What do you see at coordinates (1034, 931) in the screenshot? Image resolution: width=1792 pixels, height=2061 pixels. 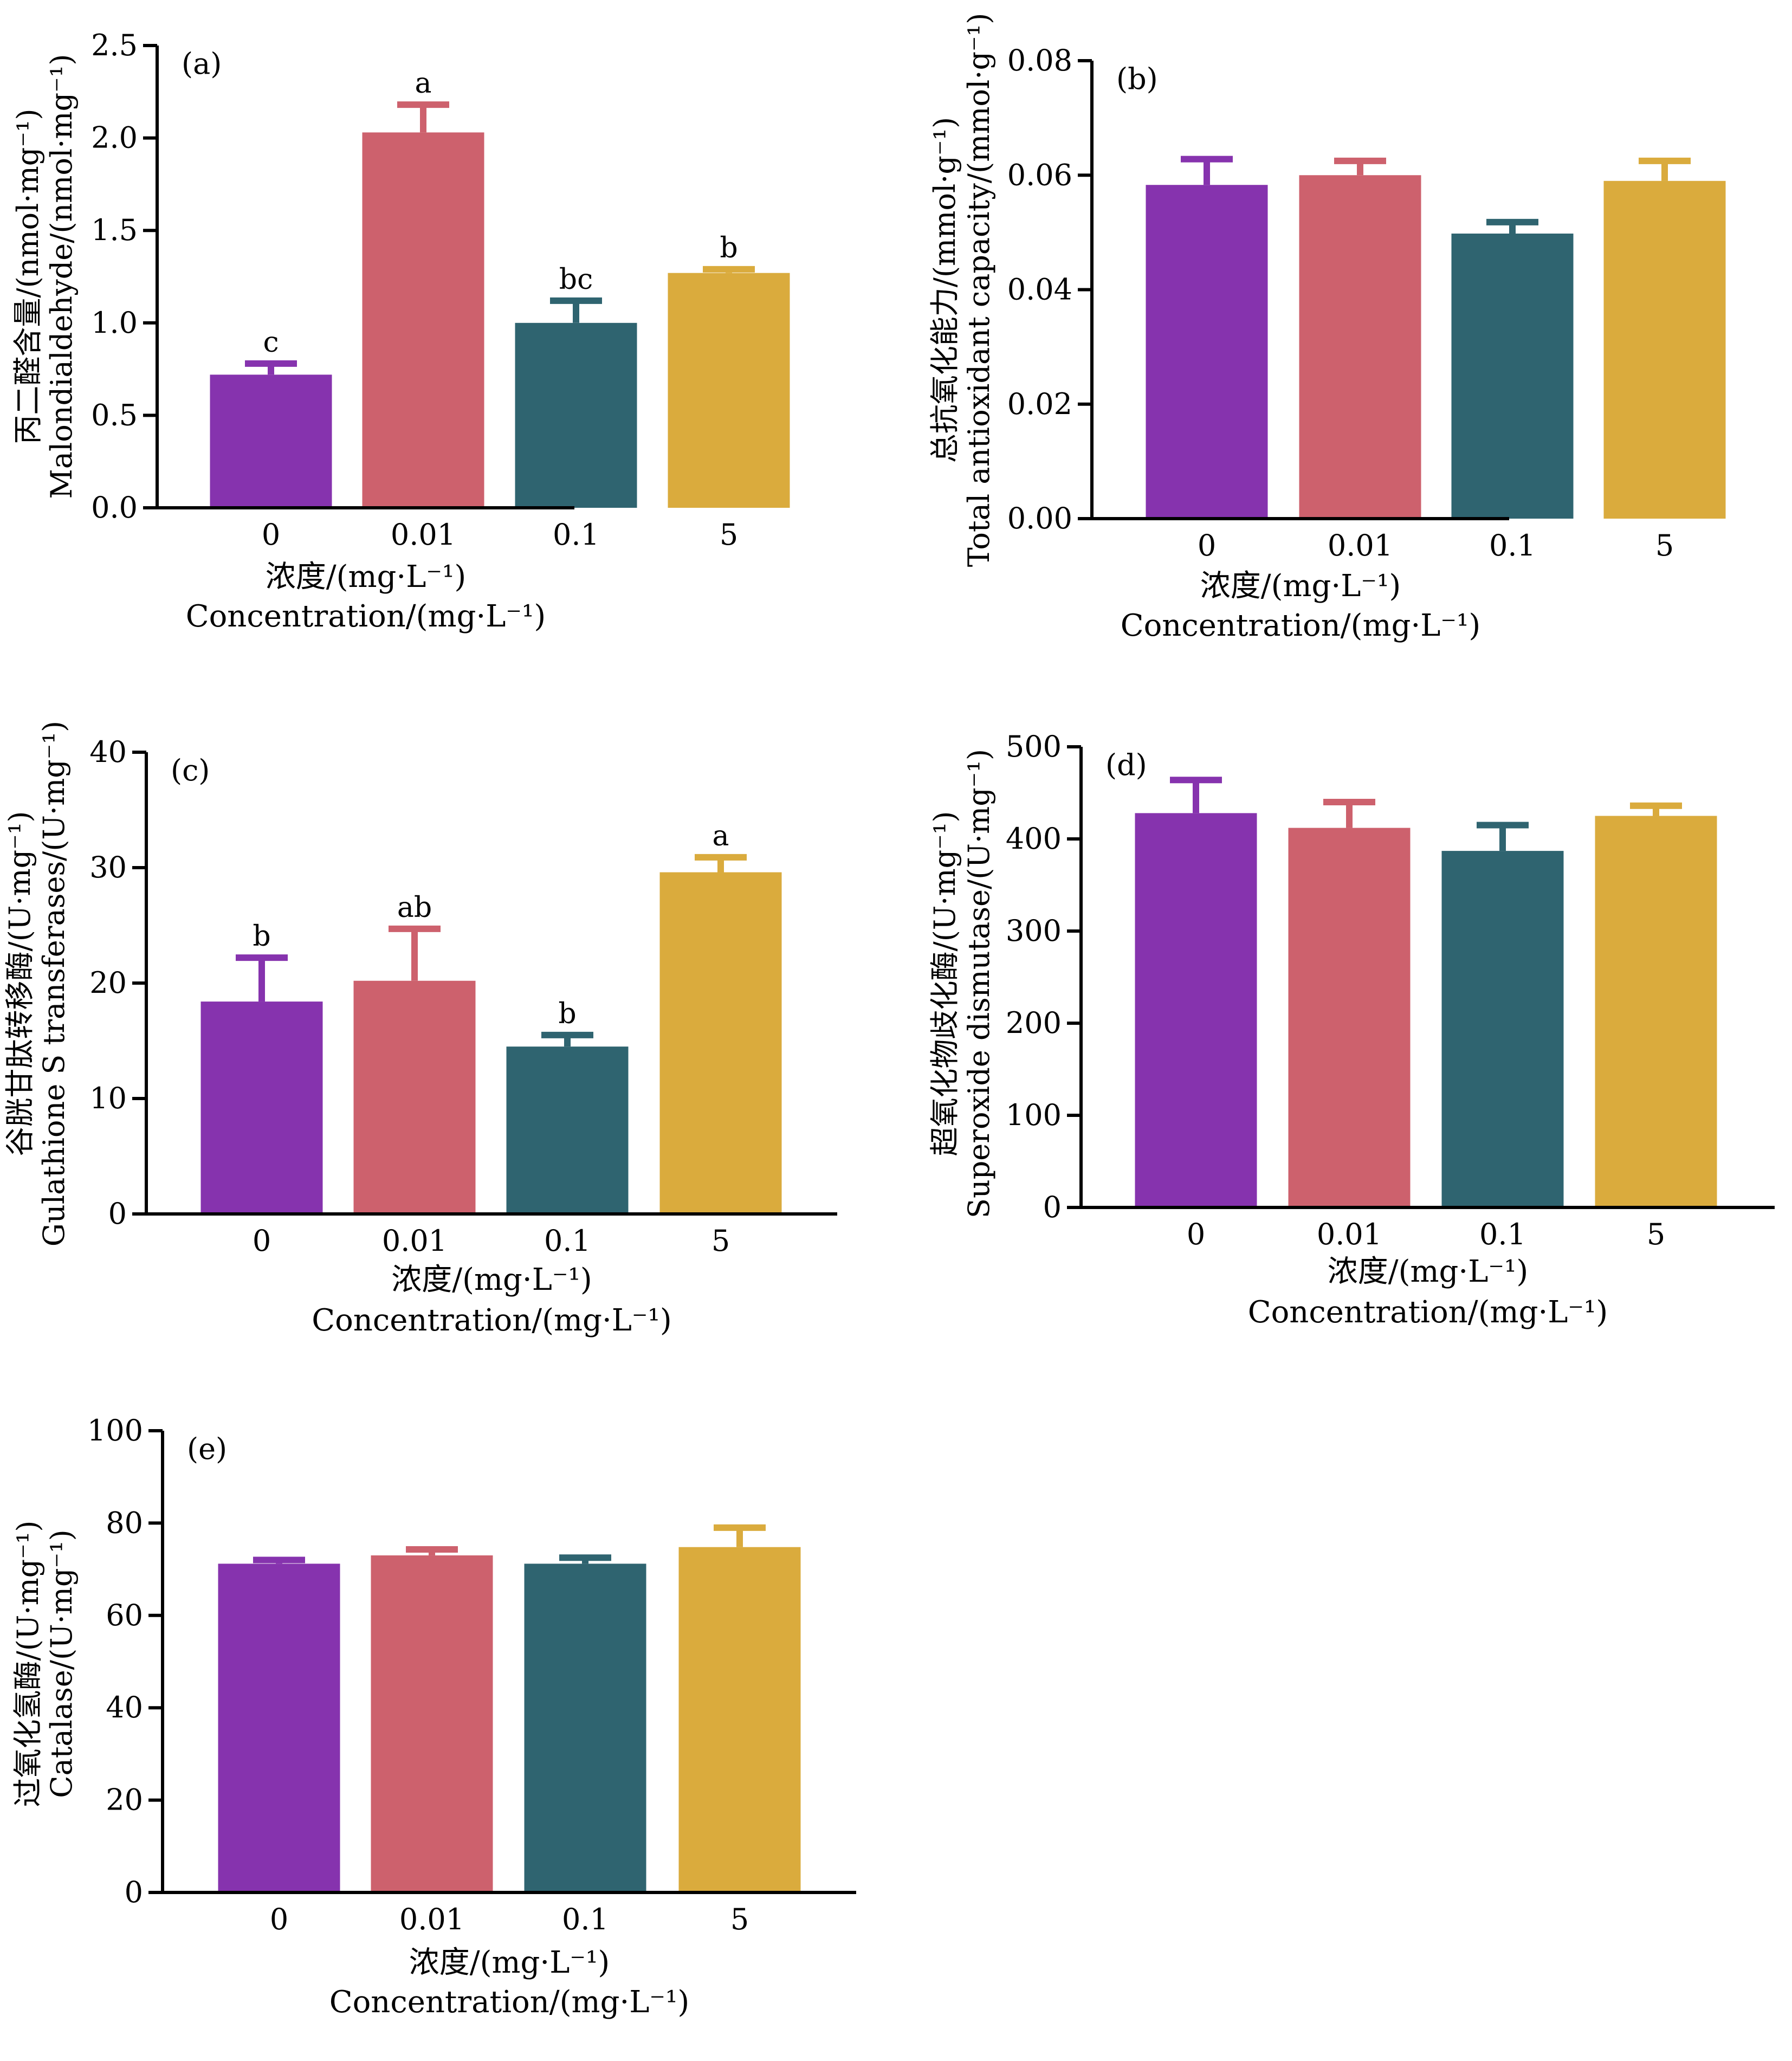 I see `y-tick-label: 300` at bounding box center [1034, 931].